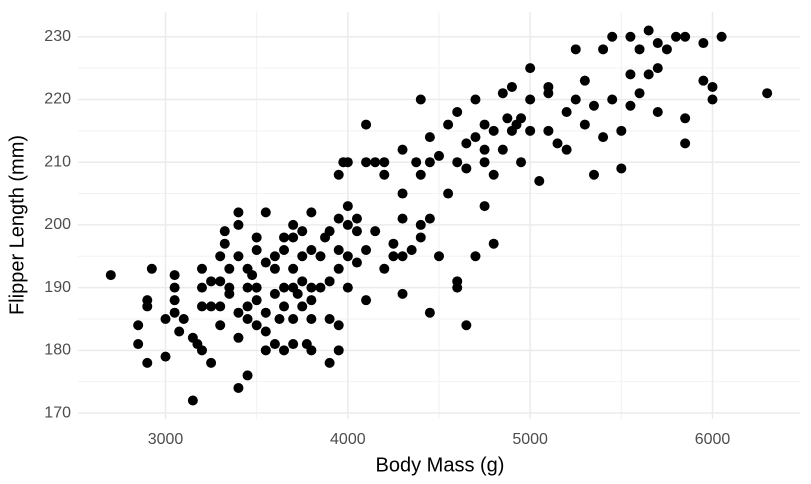  I want to click on y-tick-label: 220, so click(57, 99).